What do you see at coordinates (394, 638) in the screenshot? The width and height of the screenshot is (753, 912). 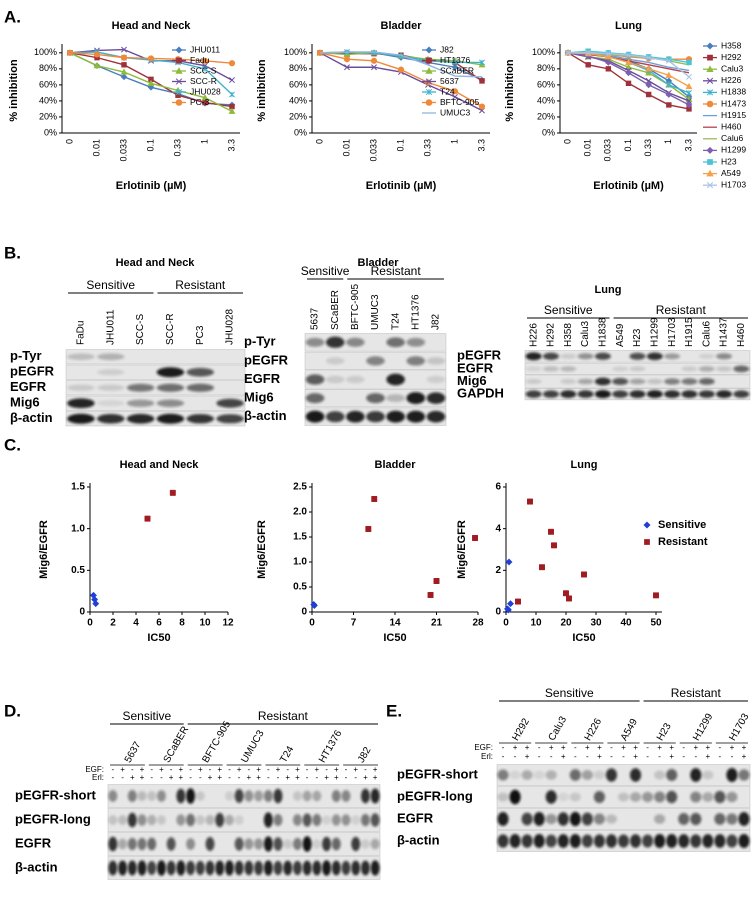 I see `x-axis-label: IC50` at bounding box center [394, 638].